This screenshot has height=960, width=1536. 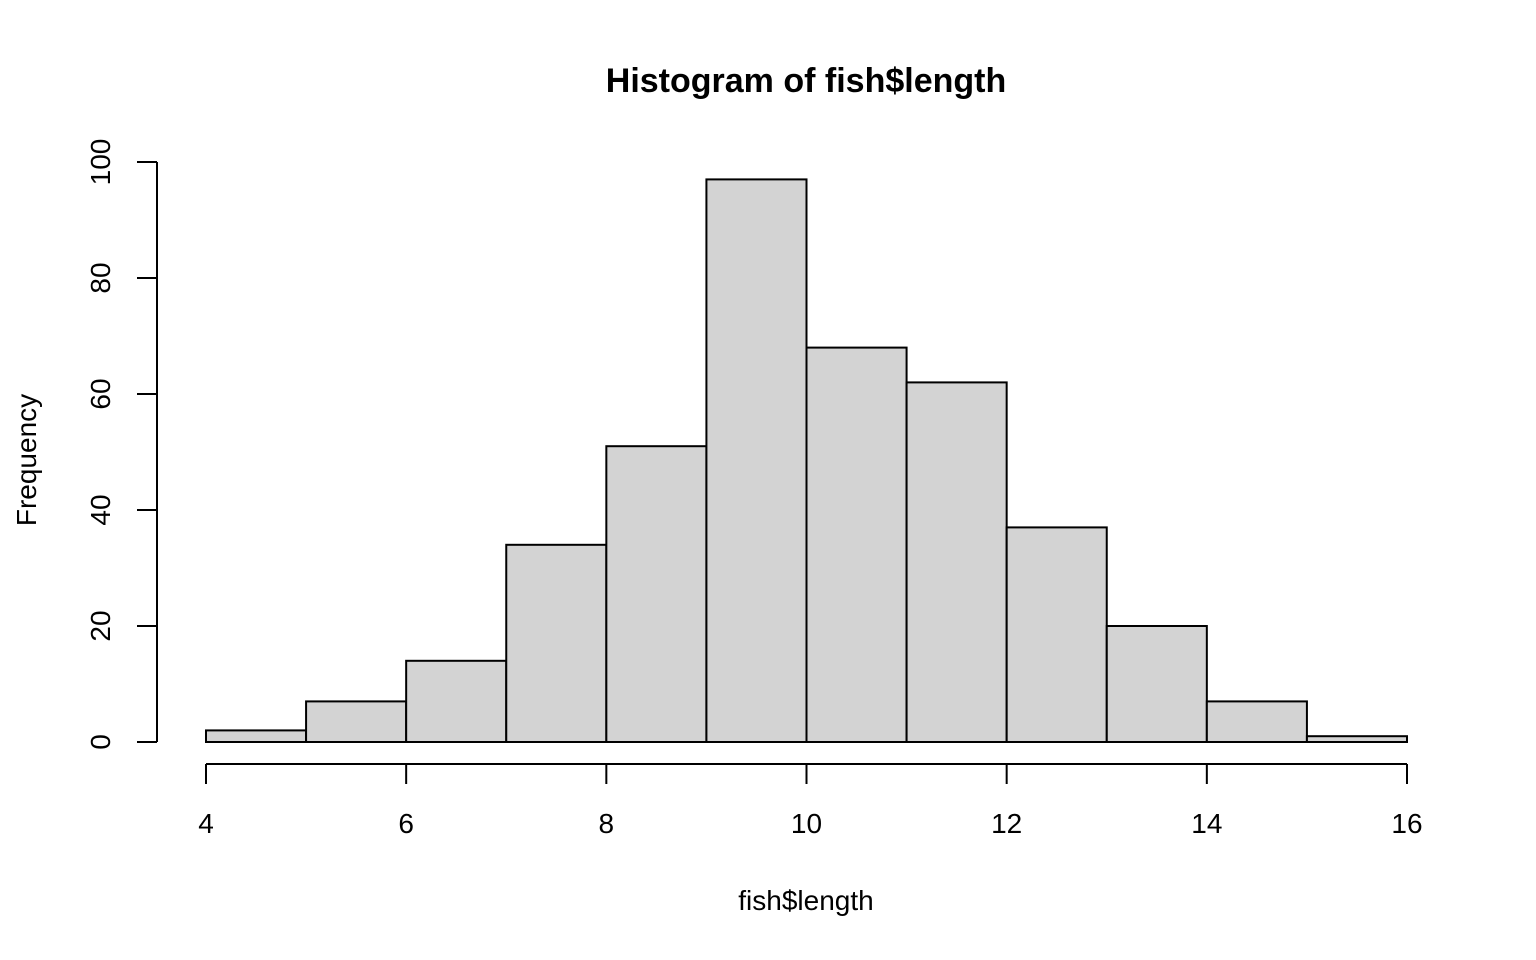 What do you see at coordinates (805, 900) in the screenshot?
I see `x-axis-label: fish$length` at bounding box center [805, 900].